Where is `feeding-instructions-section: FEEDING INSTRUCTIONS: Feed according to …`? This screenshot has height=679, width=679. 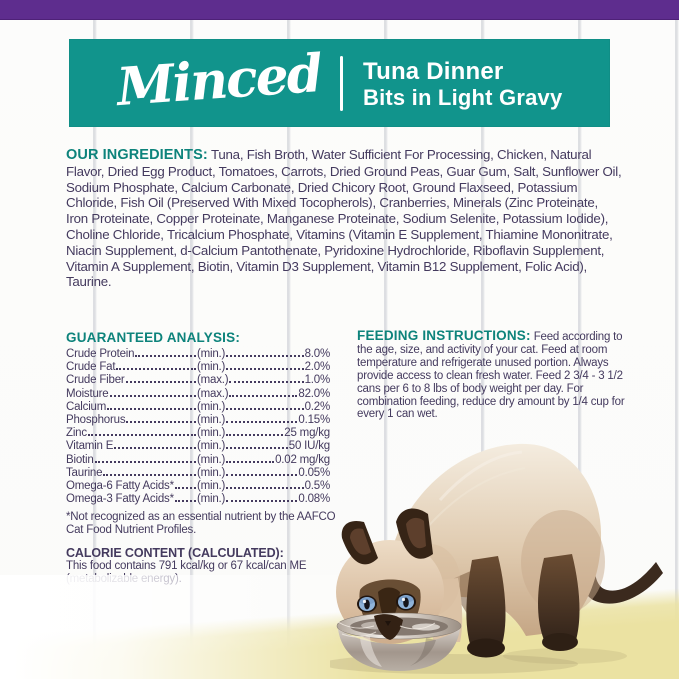 feeding-instructions-section: FEEDING INSTRUCTIONS: Feed according to … is located at coordinates (491, 375).